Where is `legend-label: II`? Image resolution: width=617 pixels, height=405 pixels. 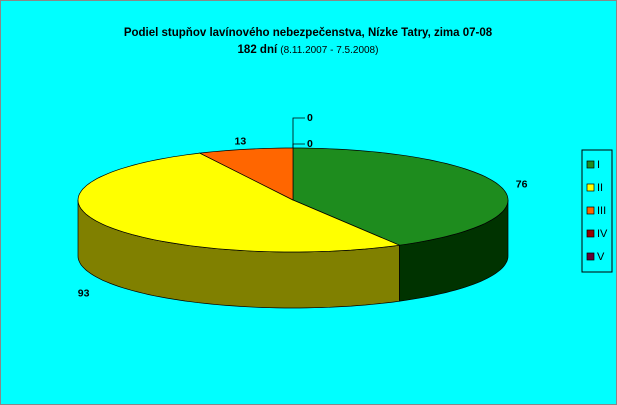 legend-label: II is located at coordinates (600, 188).